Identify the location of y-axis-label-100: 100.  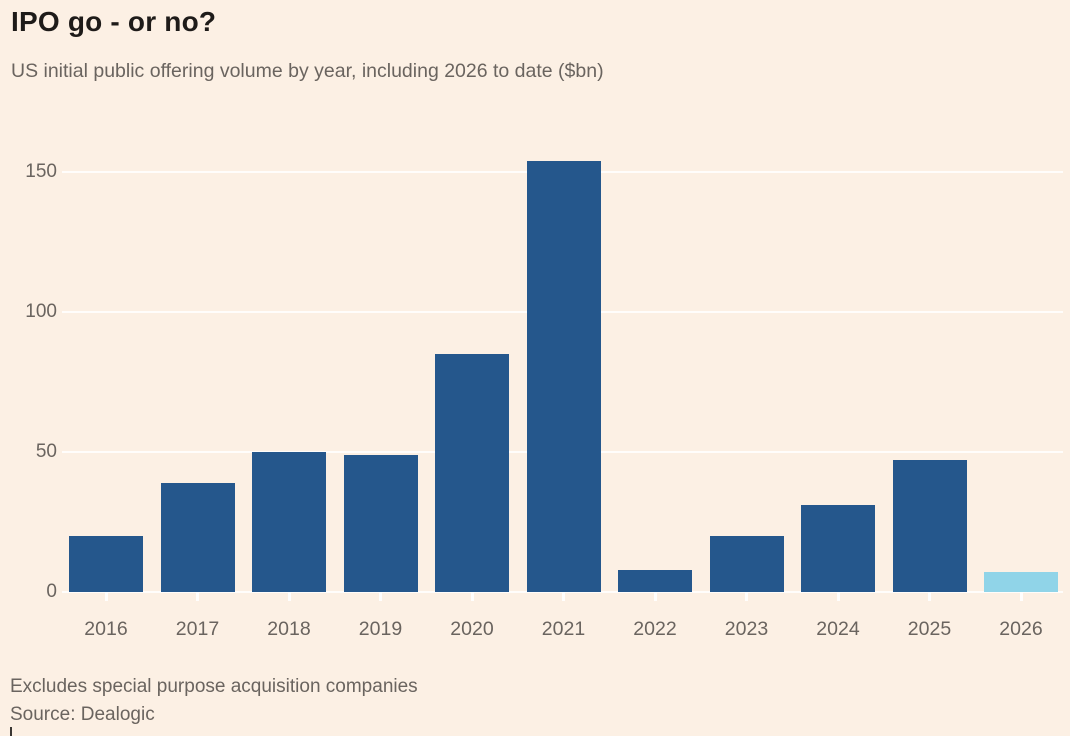
(41, 311).